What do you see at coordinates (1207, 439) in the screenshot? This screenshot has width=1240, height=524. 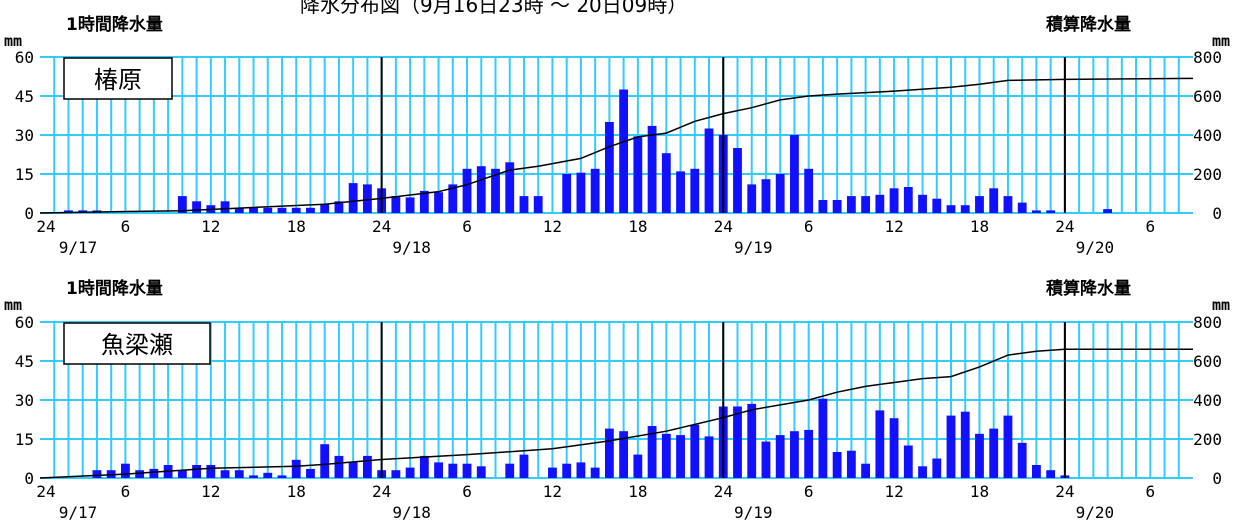 I see `y-tick-right-label: 200` at bounding box center [1207, 439].